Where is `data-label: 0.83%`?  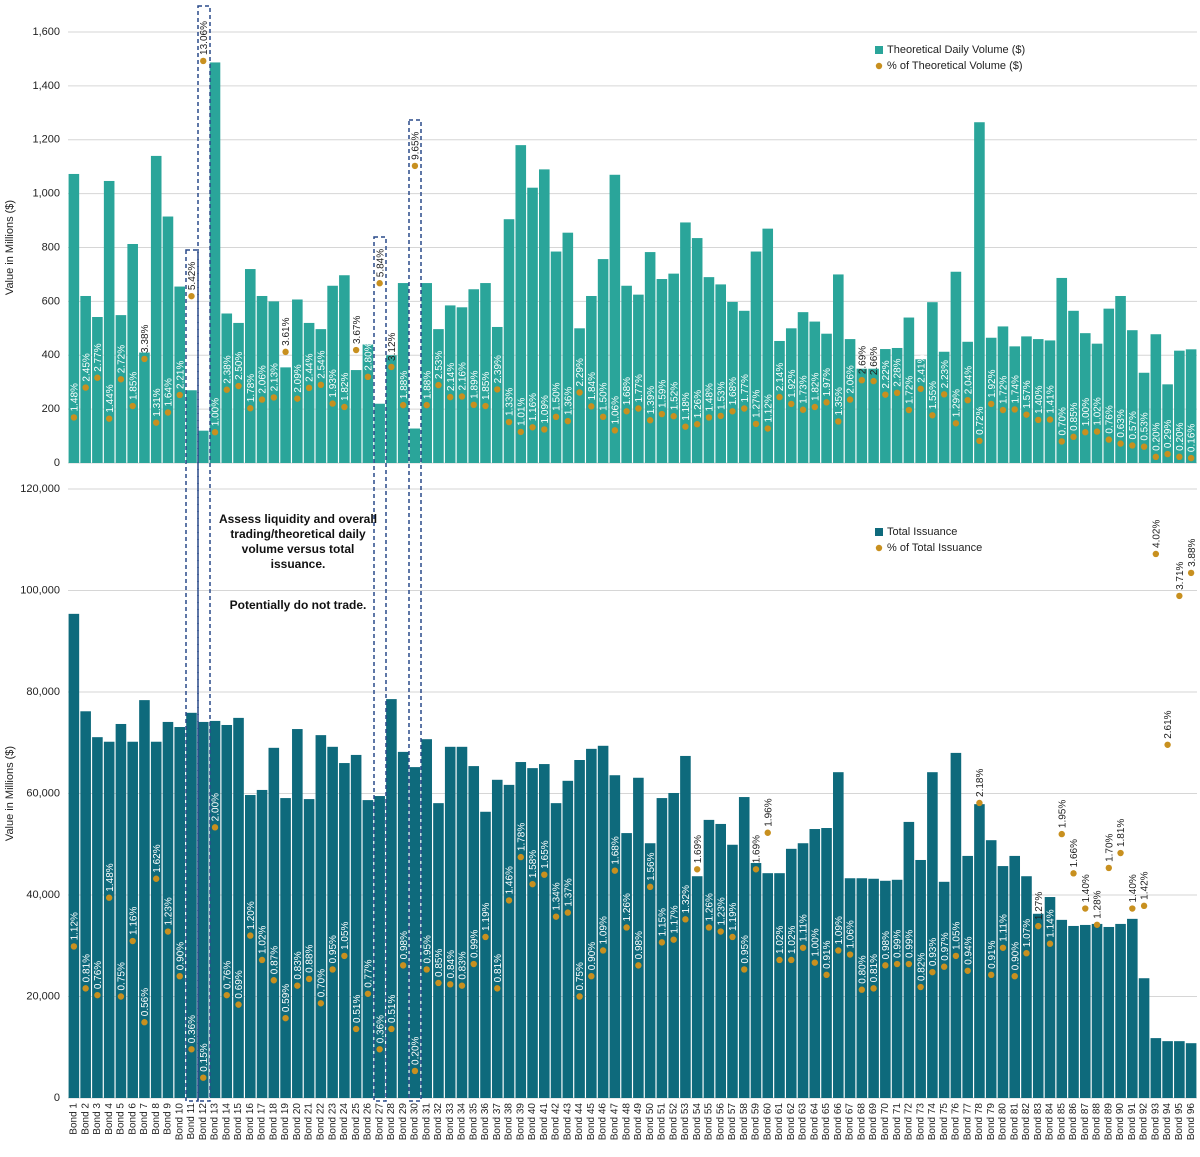
data-label: 0.83% is located at coordinates (298, 965).